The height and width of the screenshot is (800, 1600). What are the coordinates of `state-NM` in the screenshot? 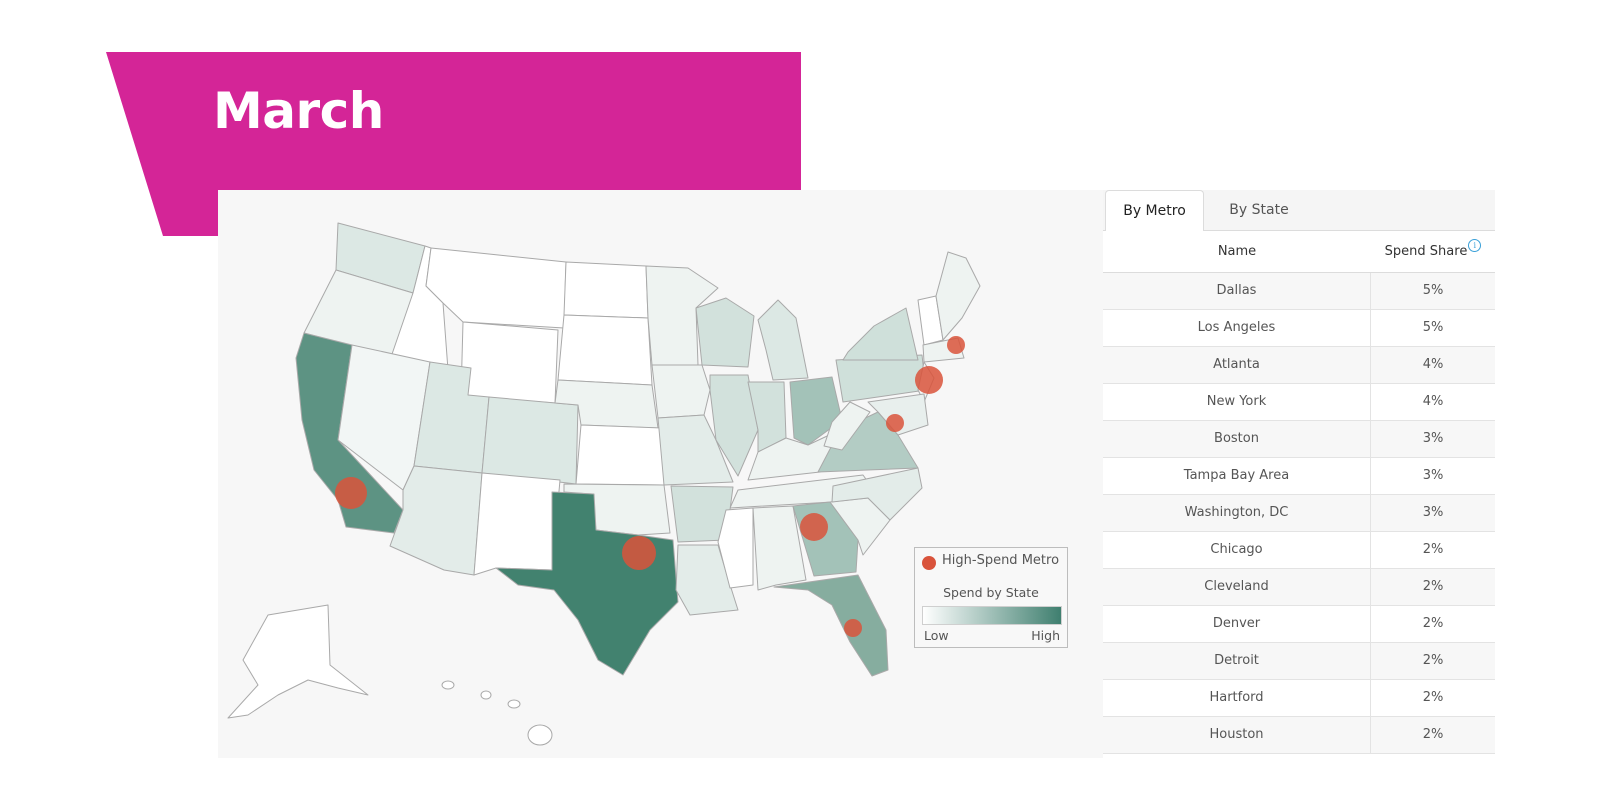 It's located at (517, 524).